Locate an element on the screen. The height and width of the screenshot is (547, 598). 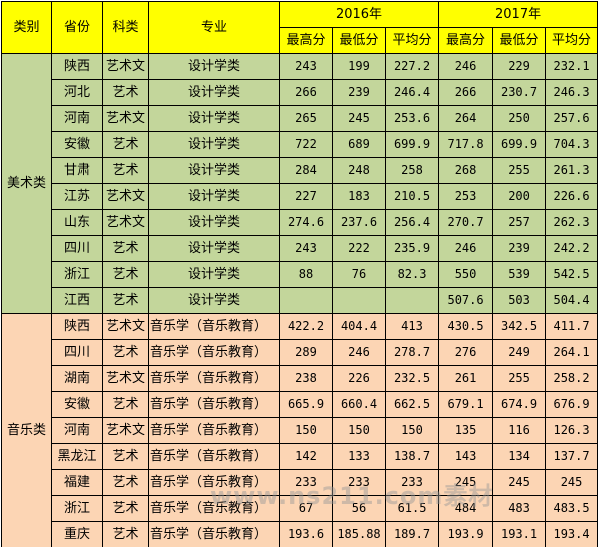
score-2016-avg: 61.5 is located at coordinates (412, 508).